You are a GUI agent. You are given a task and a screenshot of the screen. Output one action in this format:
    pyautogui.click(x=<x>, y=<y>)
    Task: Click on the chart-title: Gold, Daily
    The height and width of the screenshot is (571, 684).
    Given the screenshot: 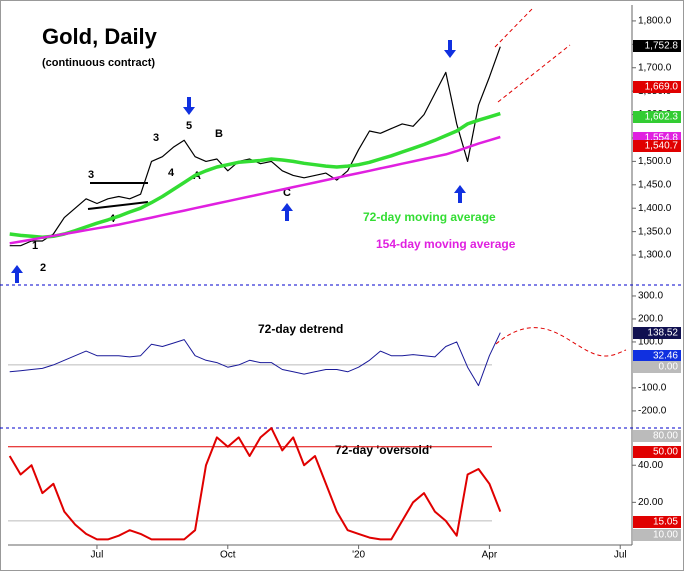 What is the action you would take?
    pyautogui.click(x=100, y=36)
    